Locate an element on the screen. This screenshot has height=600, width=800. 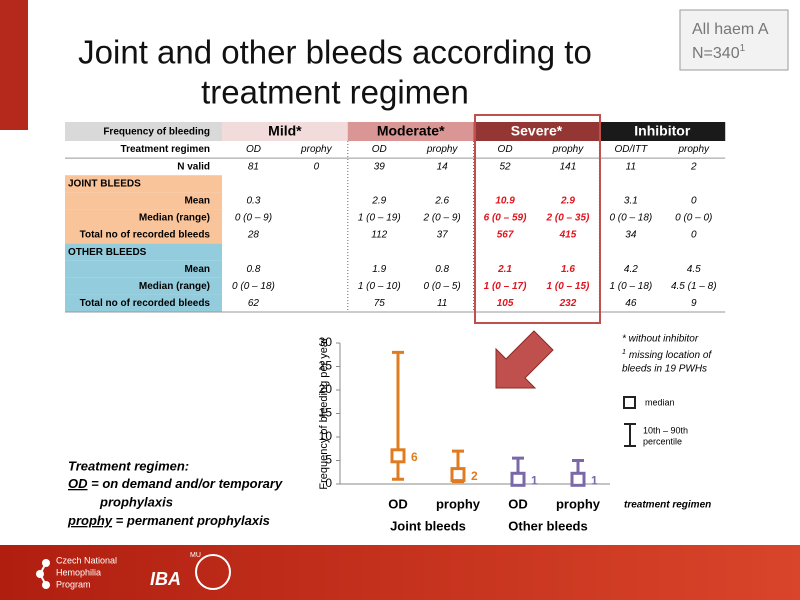
table-cell: 1.6 is located at coordinates (568, 269).